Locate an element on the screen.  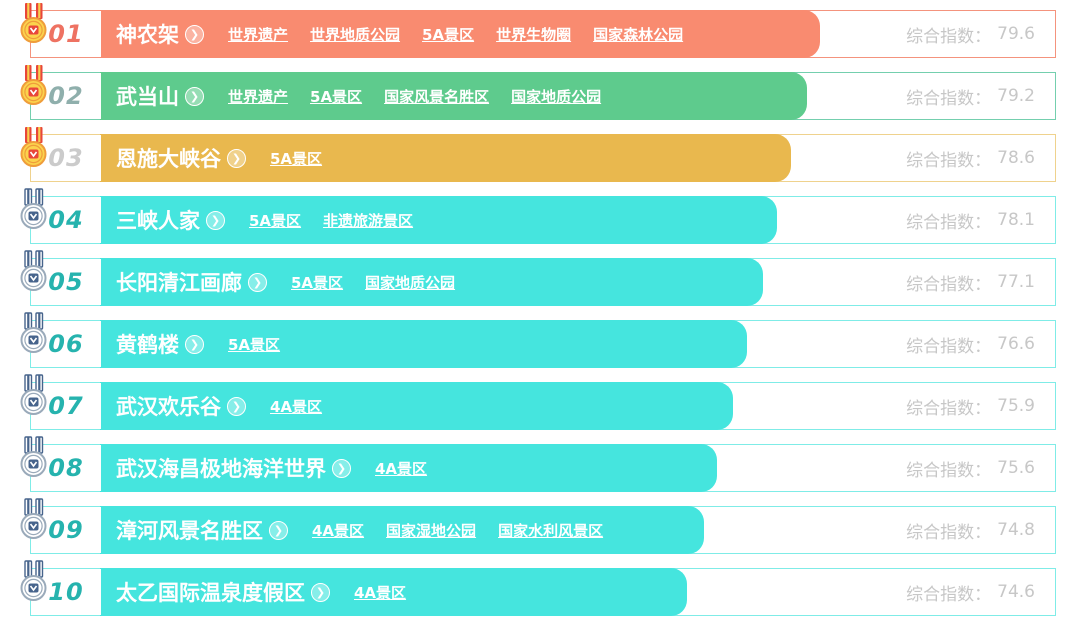
spot-name: 武汉欢乐谷 is located at coordinates (168, 407).